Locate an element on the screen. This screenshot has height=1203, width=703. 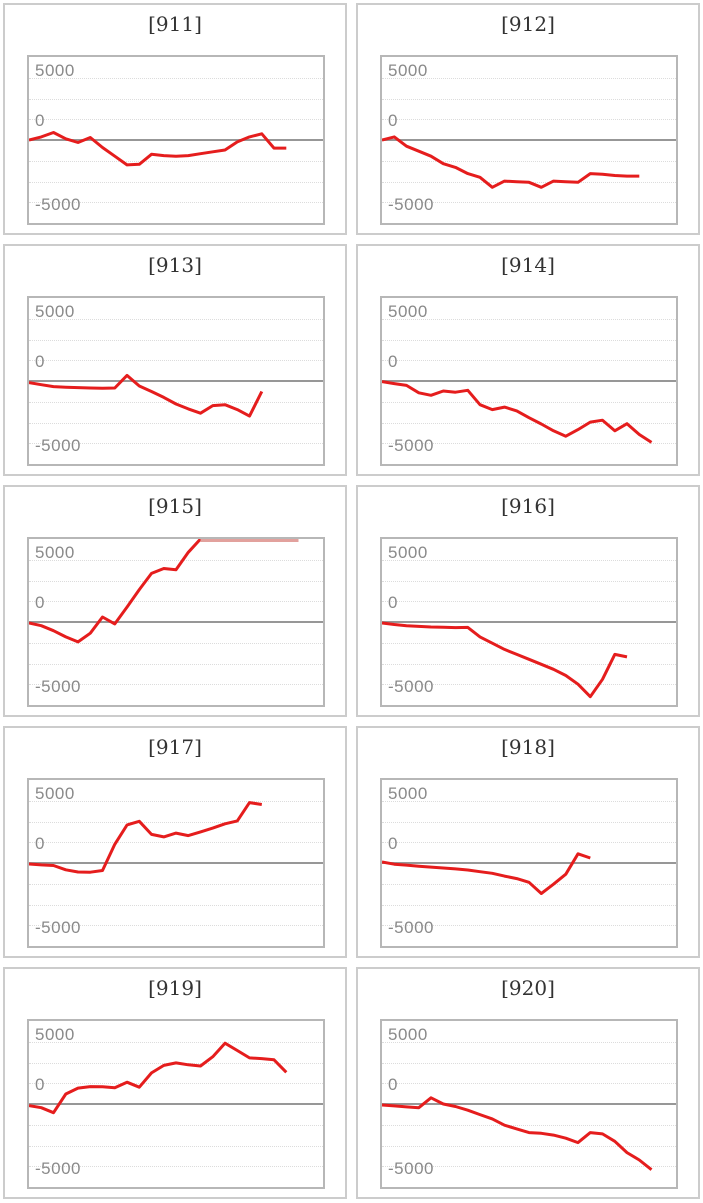
chart-tile: [919] 5000 0 -5000 is located at coordinates (175, 1083).